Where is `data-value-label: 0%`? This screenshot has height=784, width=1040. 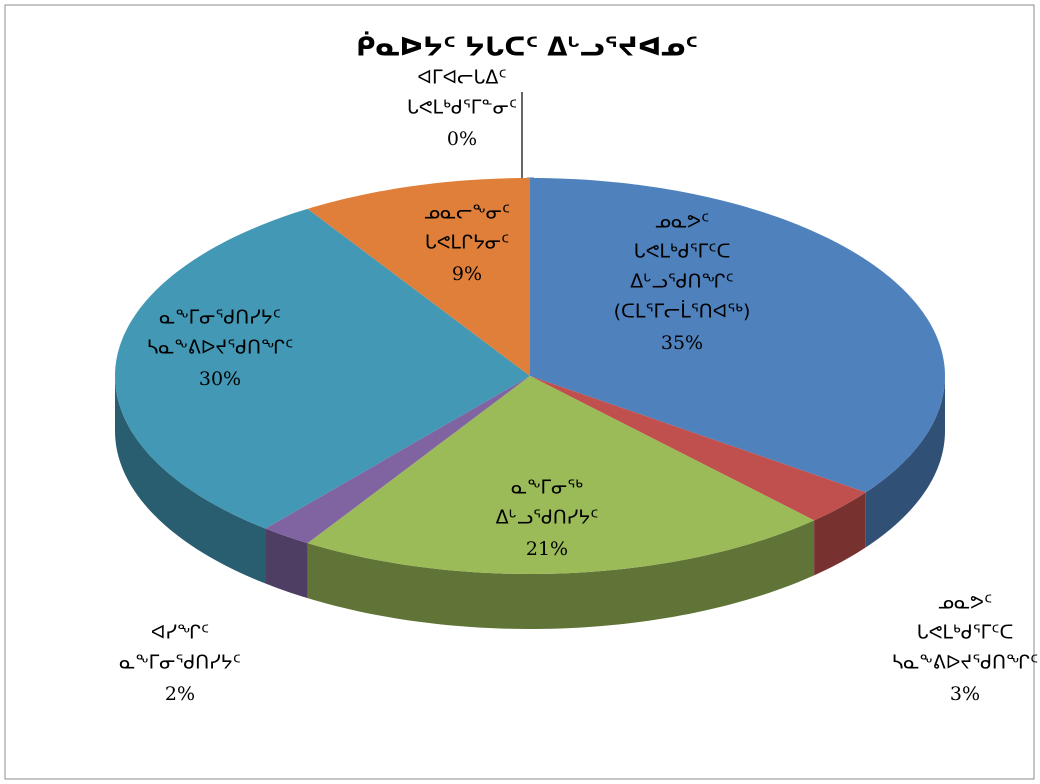
data-value-label: 0% is located at coordinates (462, 139).